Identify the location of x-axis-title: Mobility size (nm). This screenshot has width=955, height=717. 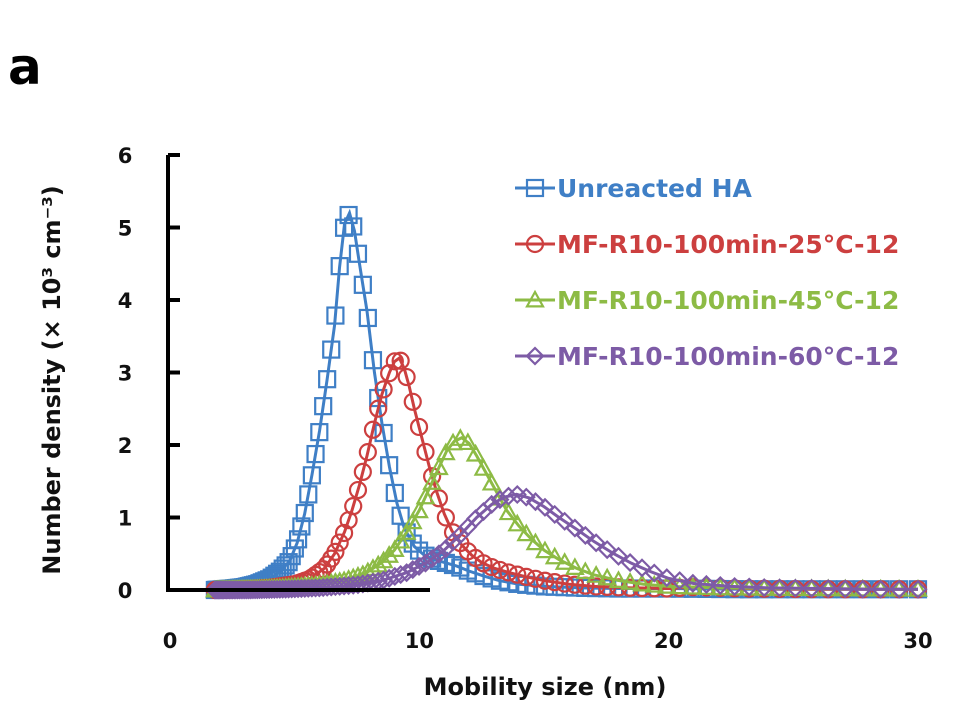
(545, 687).